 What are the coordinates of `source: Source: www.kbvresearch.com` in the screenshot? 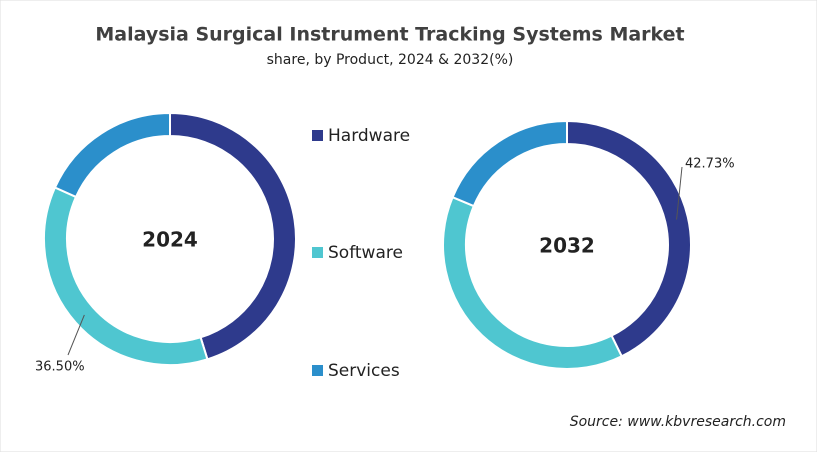 It's located at (678, 422).